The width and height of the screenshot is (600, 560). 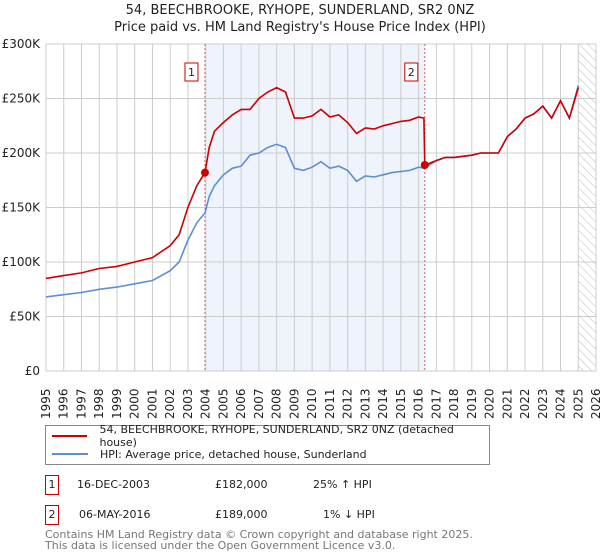 What do you see at coordinates (114, 484) in the screenshot?
I see `transaction-date: 16-DEC-2003` at bounding box center [114, 484].